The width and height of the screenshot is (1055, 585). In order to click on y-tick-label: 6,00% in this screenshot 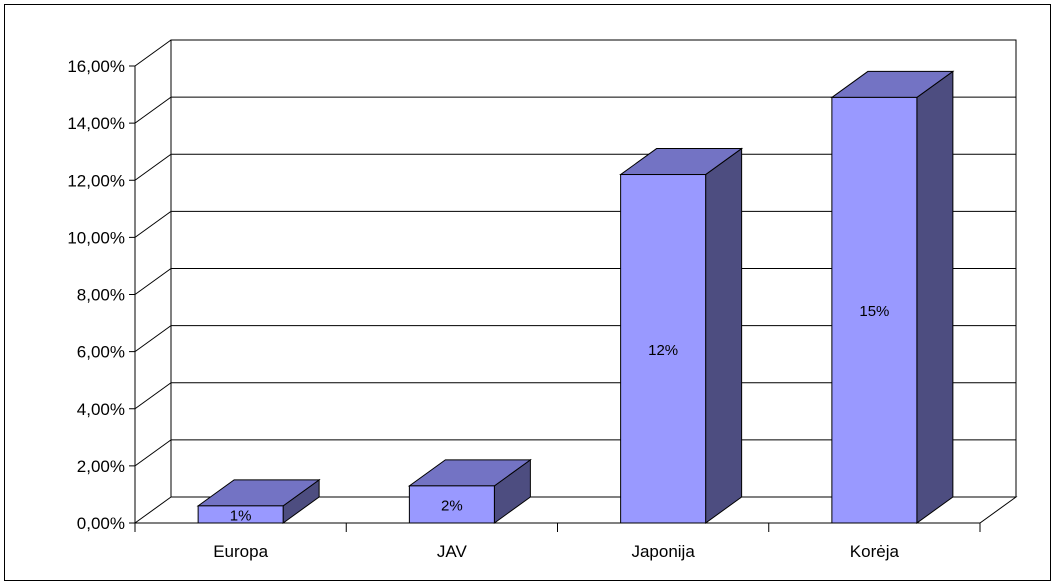, I will do `click(101, 352)`.